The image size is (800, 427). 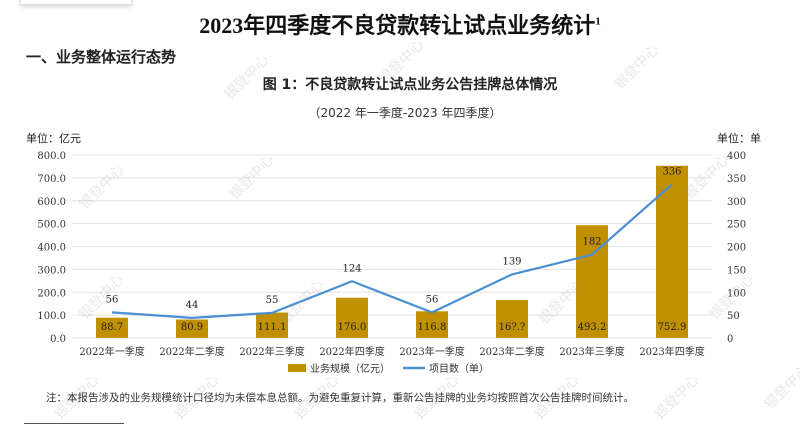 What do you see at coordinates (51, 248) in the screenshot?
I see `left-axis-tick: 400.0` at bounding box center [51, 248].